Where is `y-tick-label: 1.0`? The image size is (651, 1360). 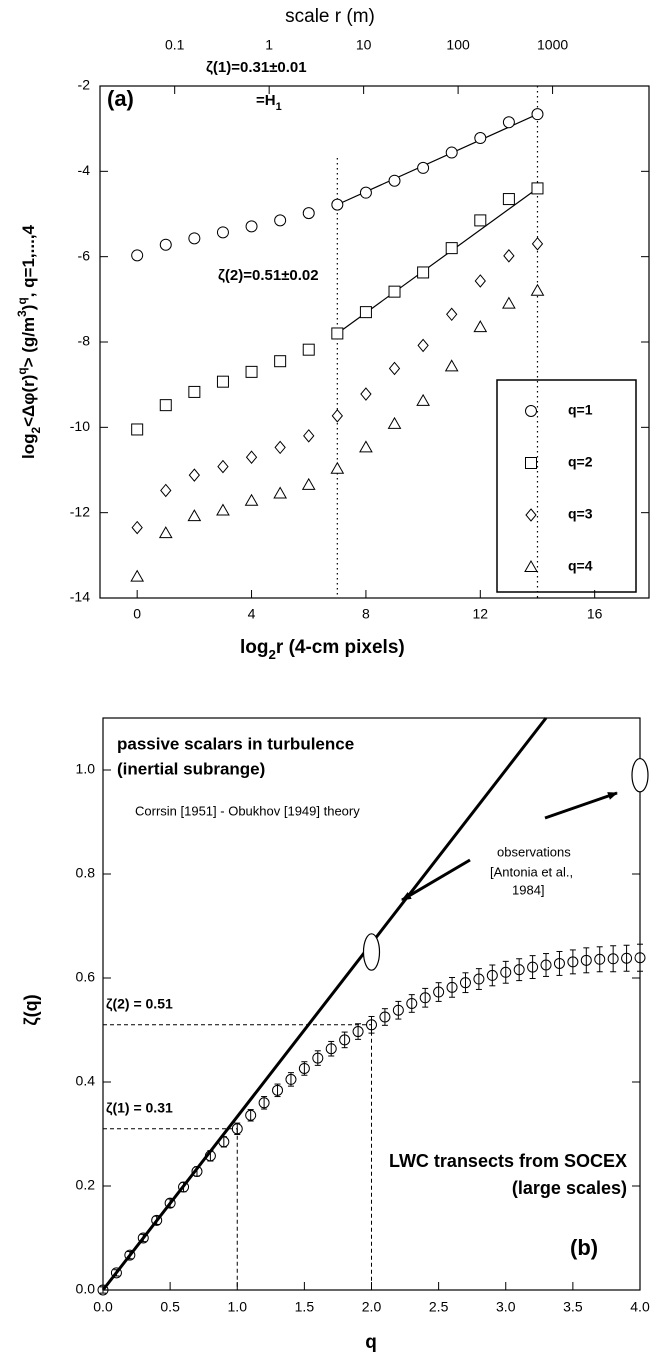 y-tick-label: 1.0 is located at coordinates (86, 769).